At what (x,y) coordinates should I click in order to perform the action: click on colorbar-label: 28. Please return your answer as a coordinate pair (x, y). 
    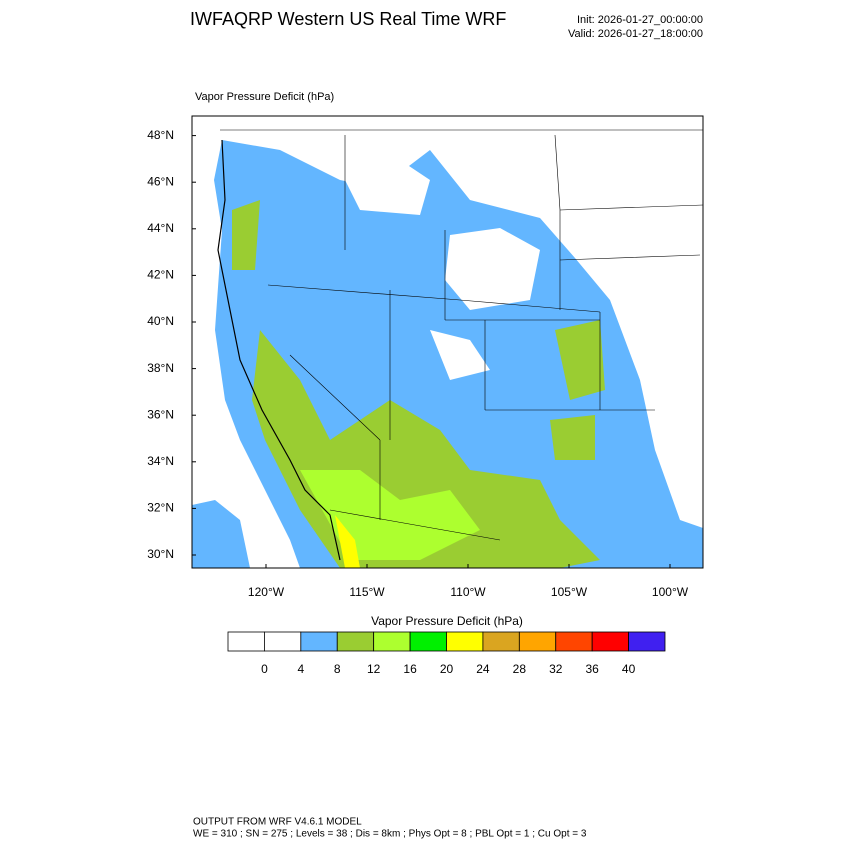
    Looking at the image, I should click on (520, 669).